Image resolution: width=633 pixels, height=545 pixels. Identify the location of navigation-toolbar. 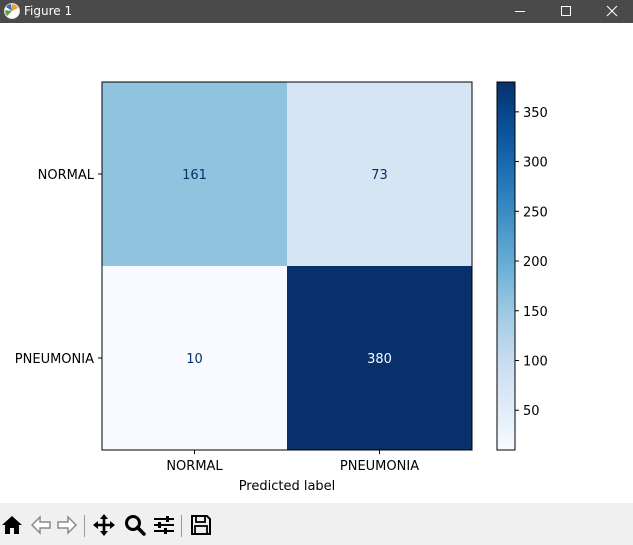
(316, 524).